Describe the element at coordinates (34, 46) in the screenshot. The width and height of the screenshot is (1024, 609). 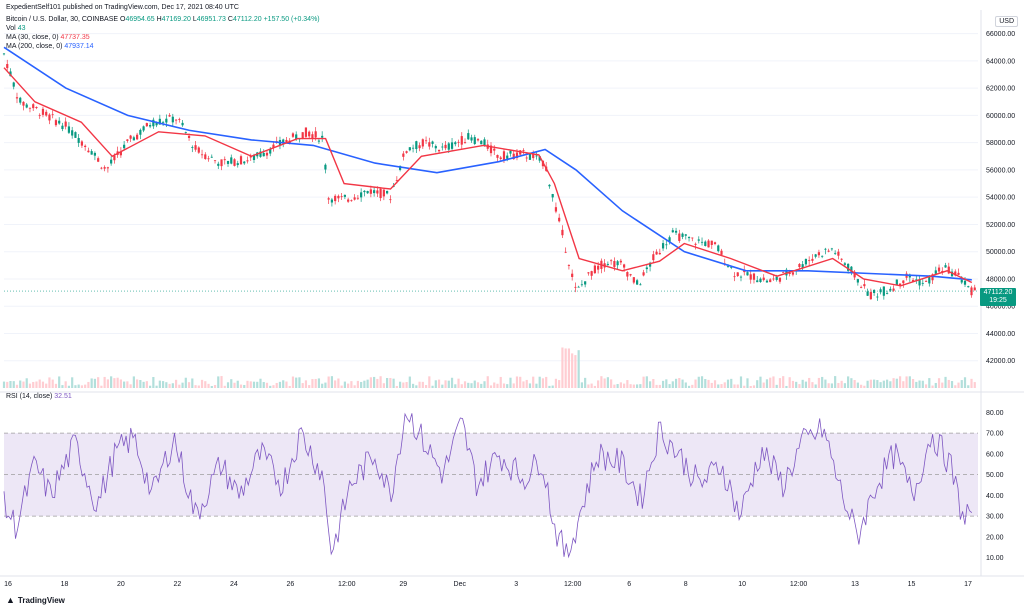
I see `ma200-label: MA (200, close, 0)` at that location.